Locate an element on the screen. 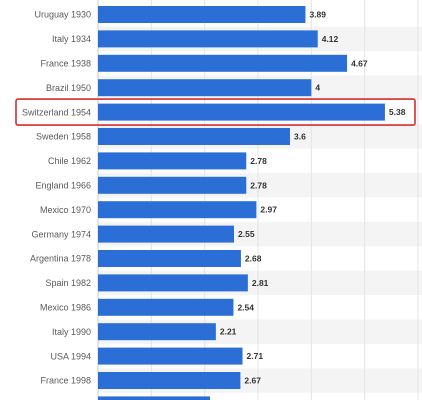 This screenshot has height=400, width=422. category-label: Brazil 1950 is located at coordinates (68, 88).